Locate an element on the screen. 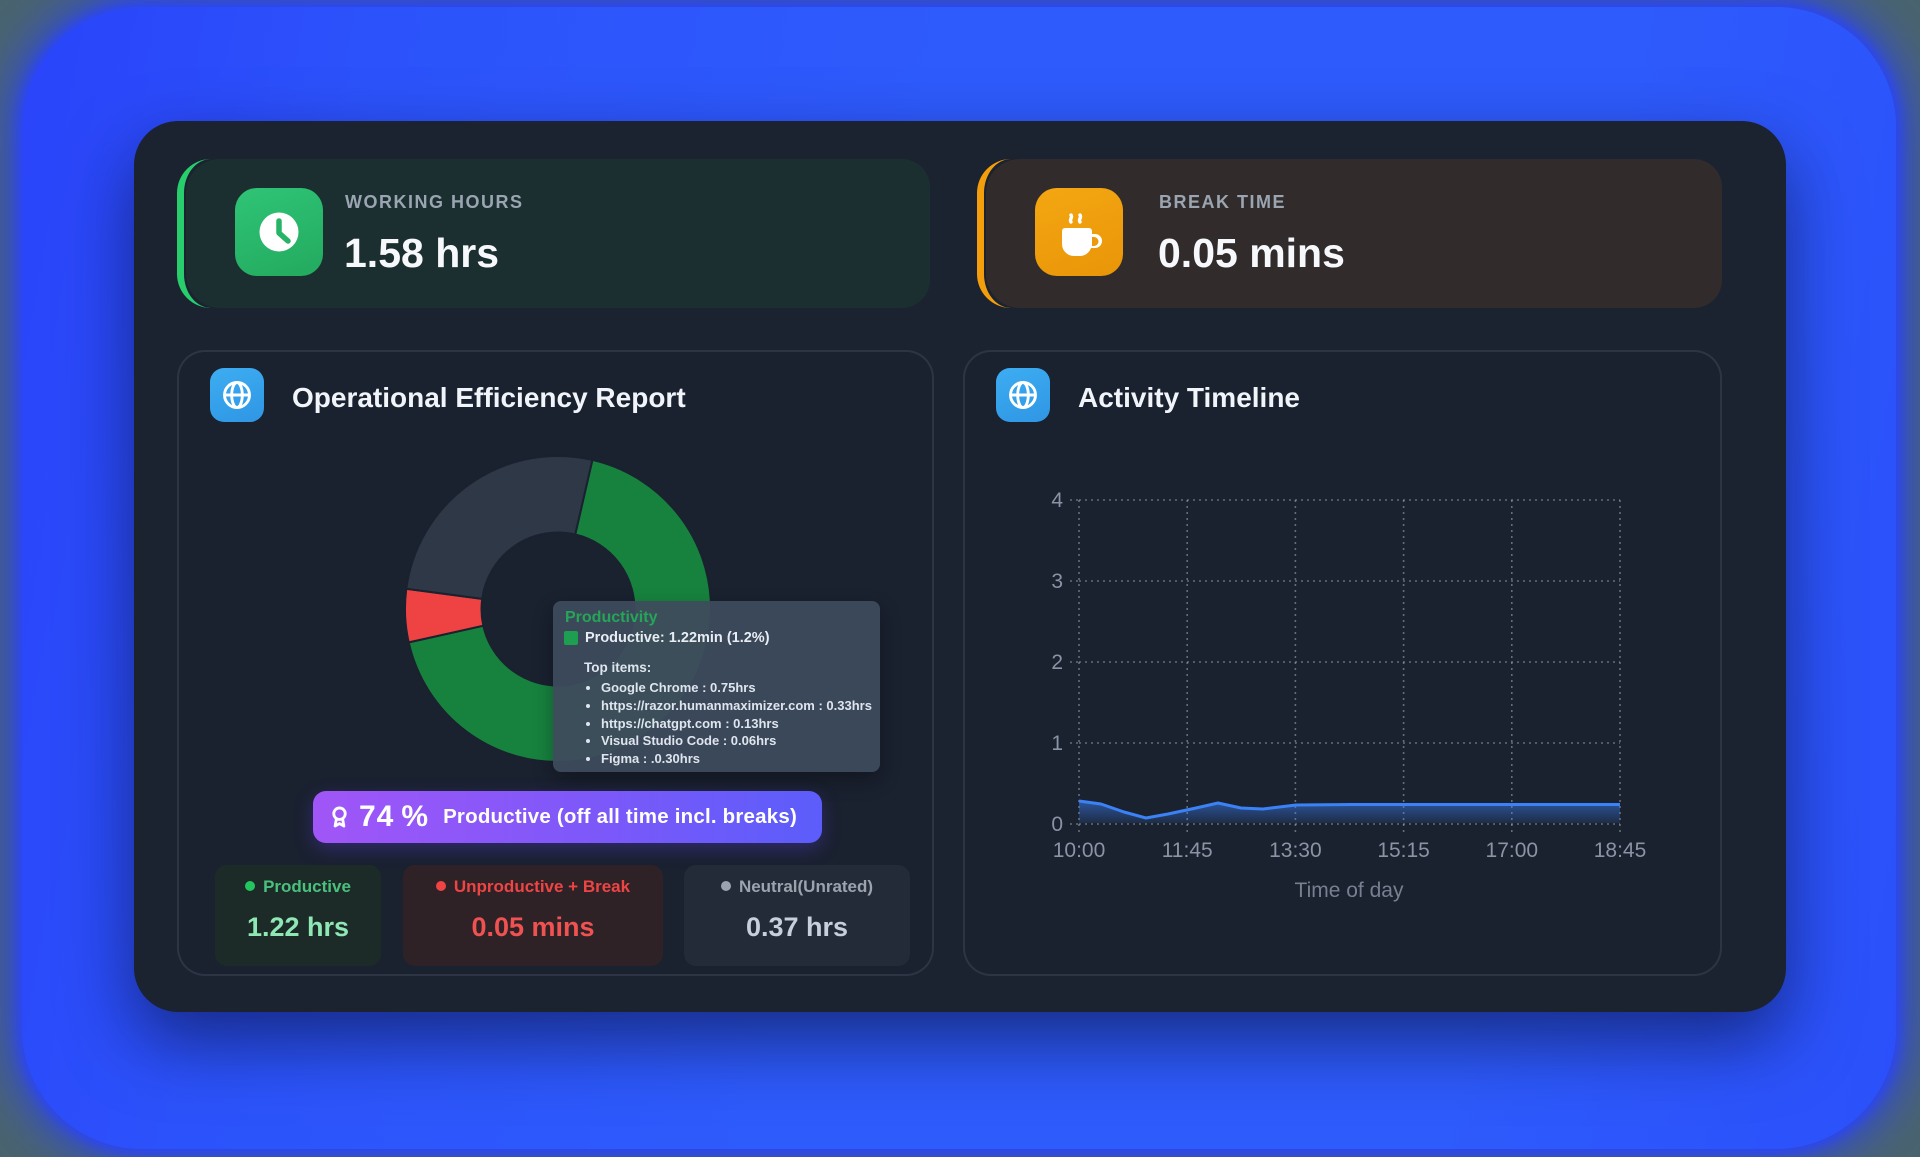  svg-text: 3 is located at coordinates (1057, 581).